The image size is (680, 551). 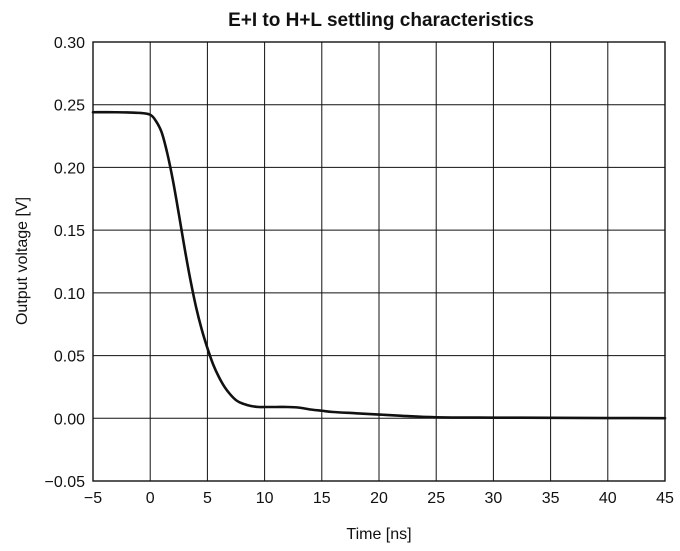 I want to click on y-tick-label: 0.05, so click(x=69, y=357).